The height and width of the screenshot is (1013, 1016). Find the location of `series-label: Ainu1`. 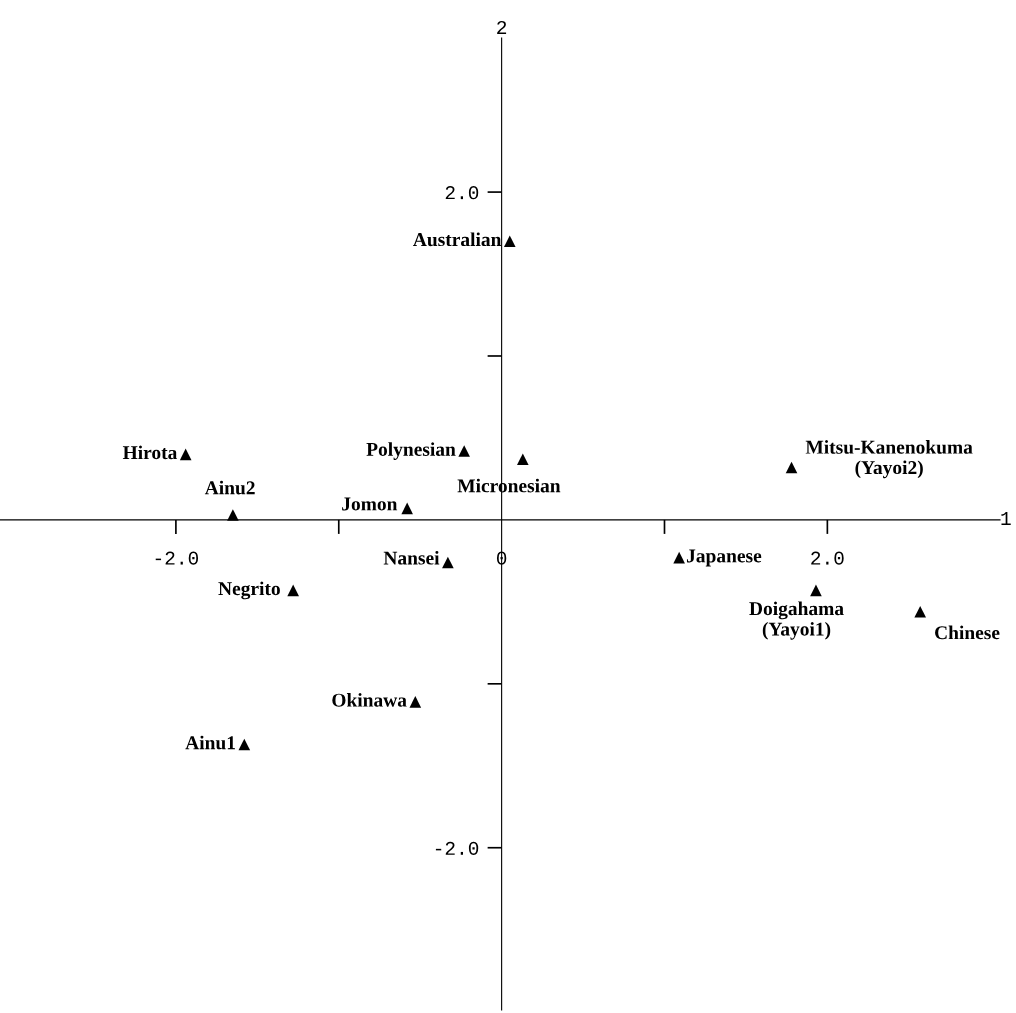

series-label: Ainu1 is located at coordinates (210, 742).